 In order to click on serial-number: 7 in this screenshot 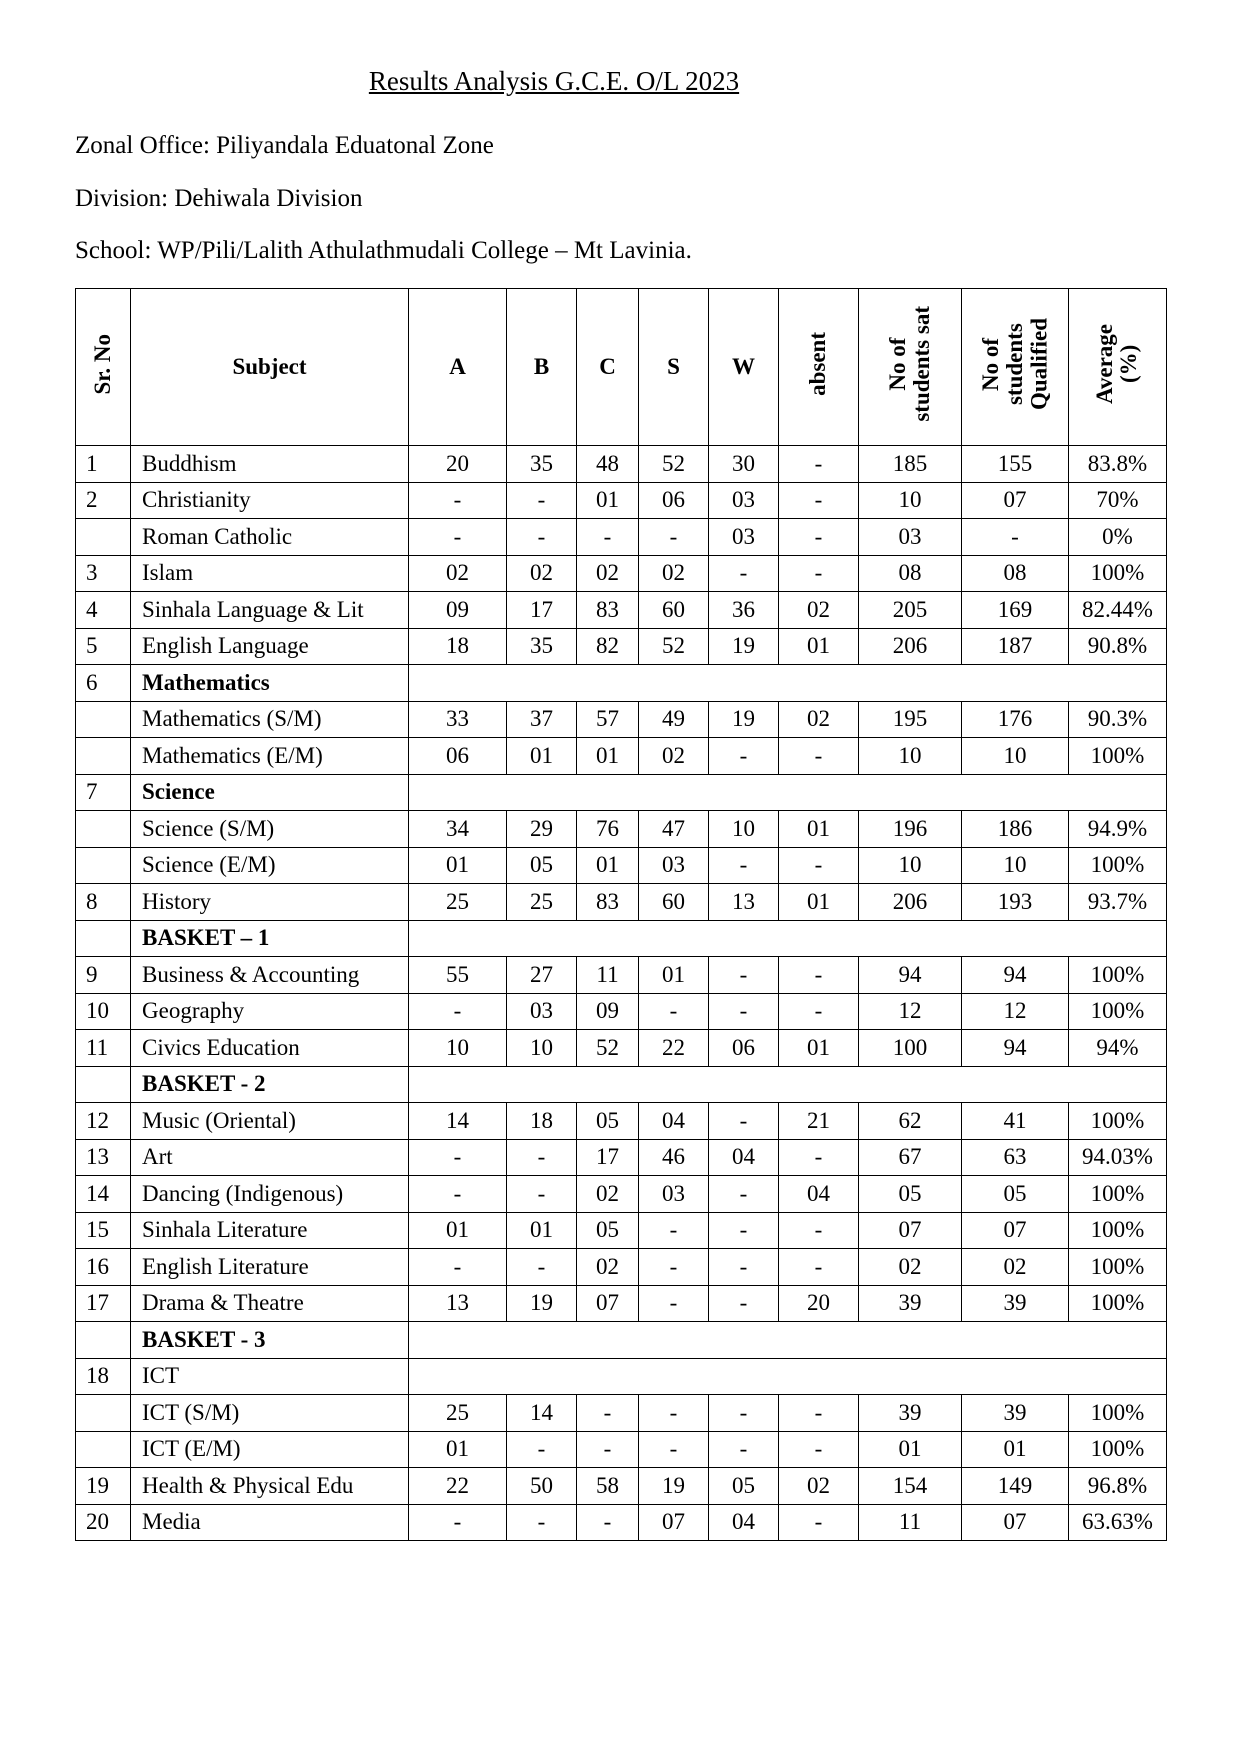, I will do `click(103, 792)`.